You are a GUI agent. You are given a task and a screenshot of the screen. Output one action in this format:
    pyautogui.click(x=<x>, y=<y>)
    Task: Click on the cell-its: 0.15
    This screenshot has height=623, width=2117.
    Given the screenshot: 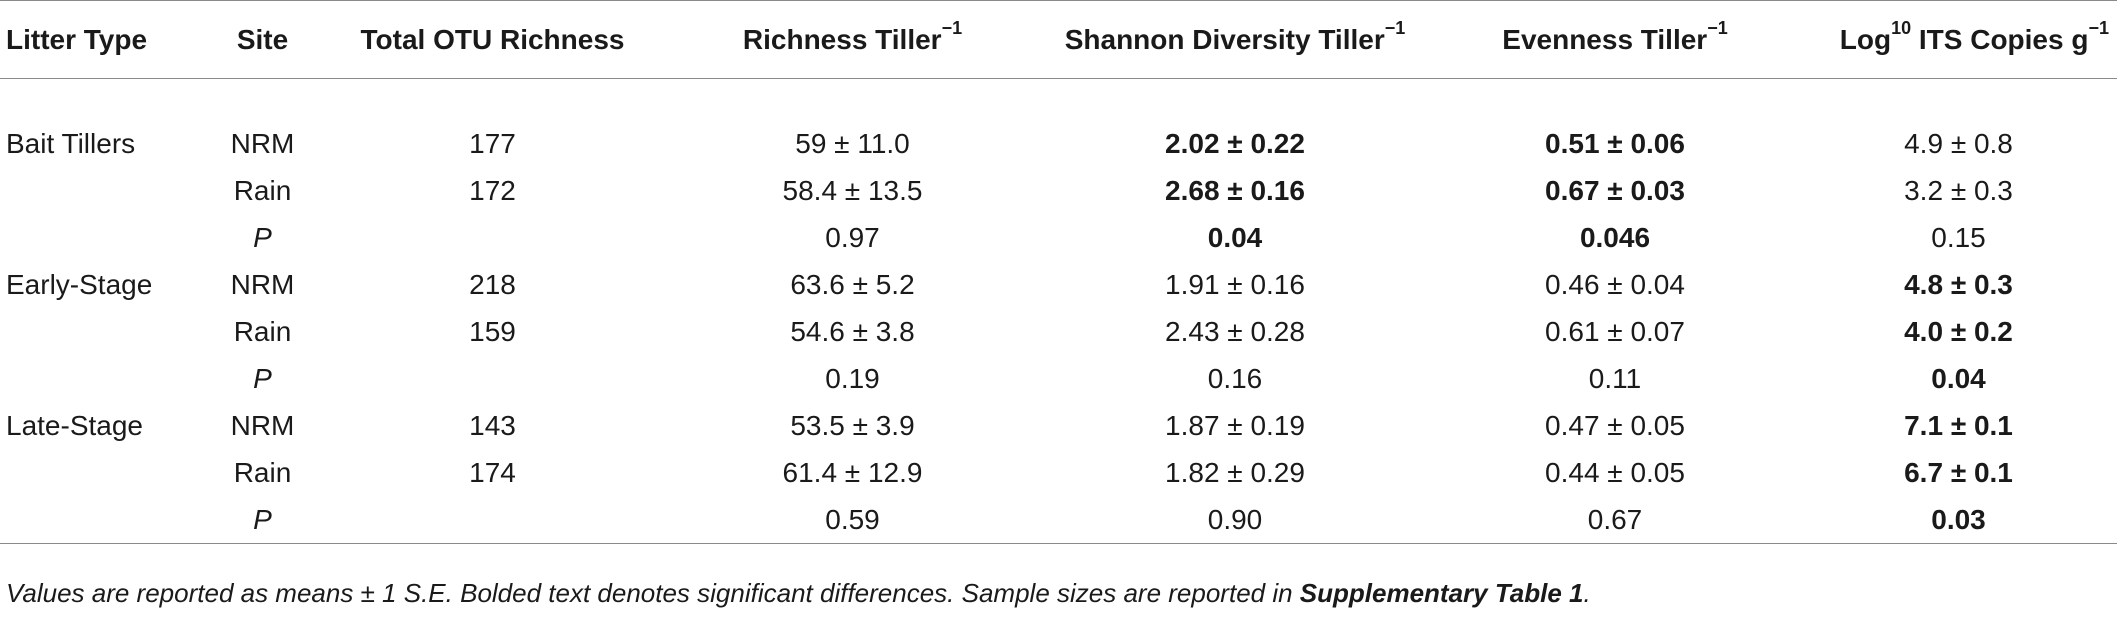 What is the action you would take?
    pyautogui.click(x=1958, y=237)
    